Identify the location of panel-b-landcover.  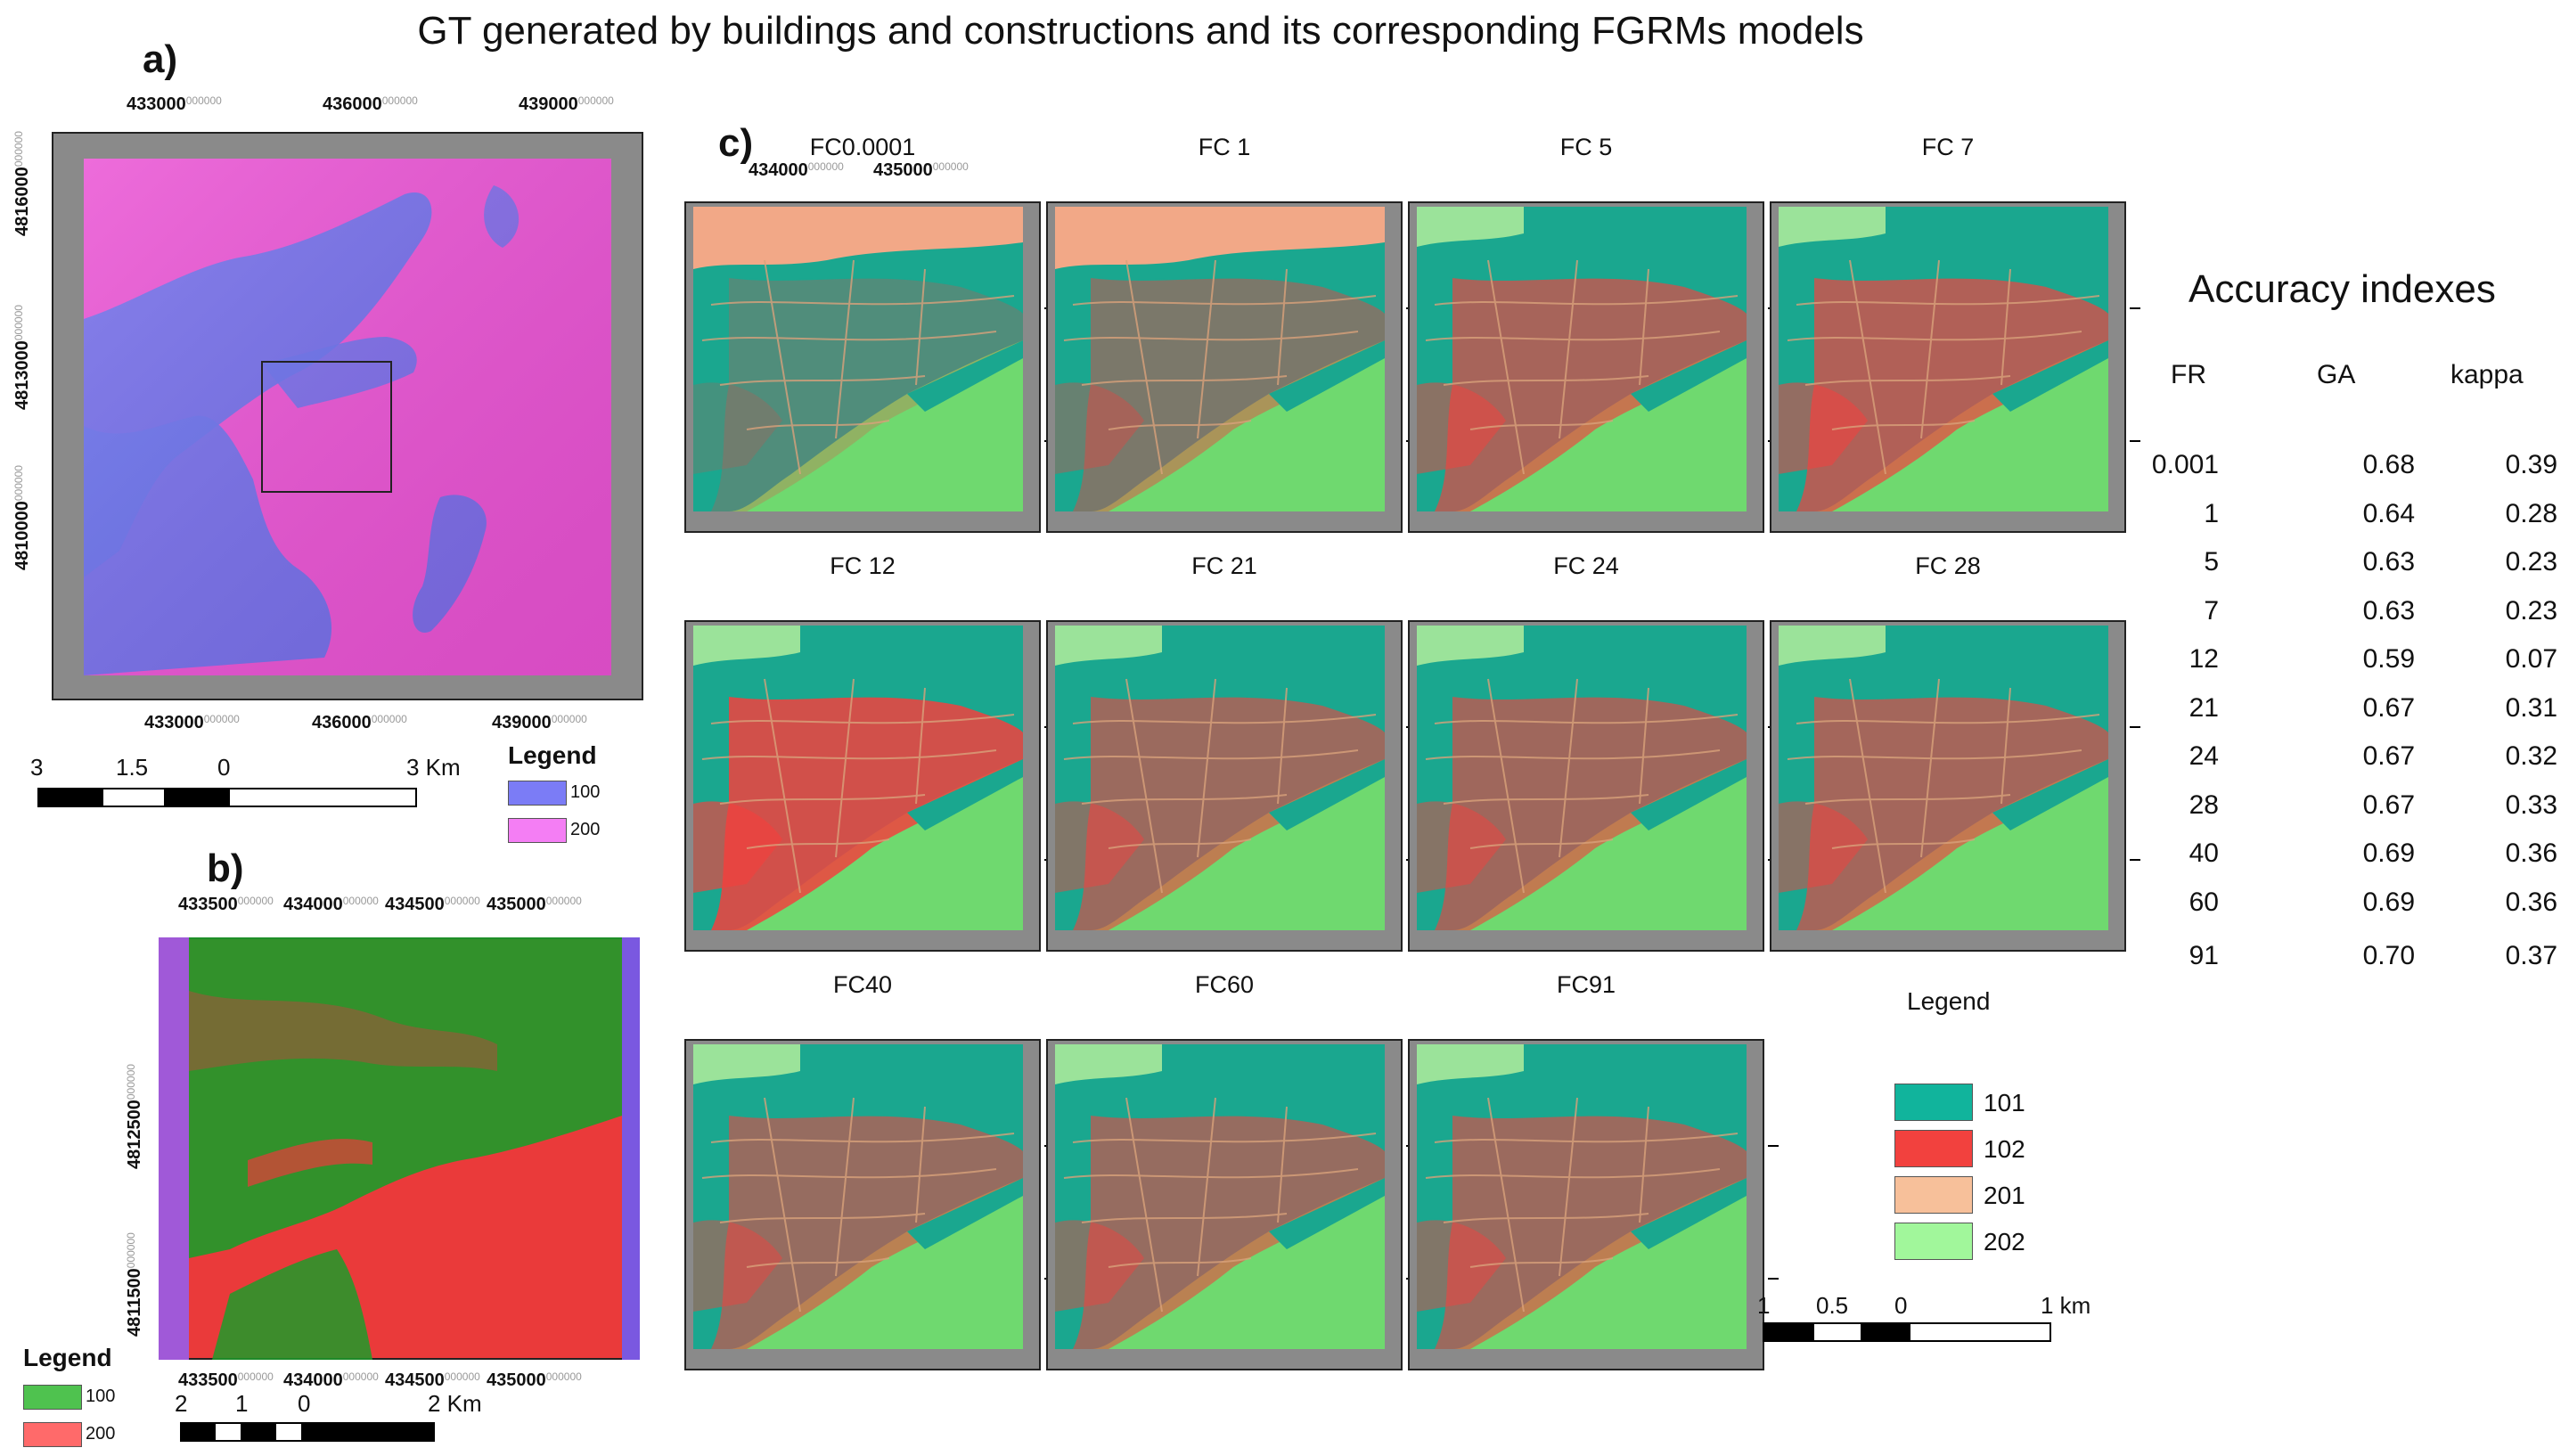
(399, 1148).